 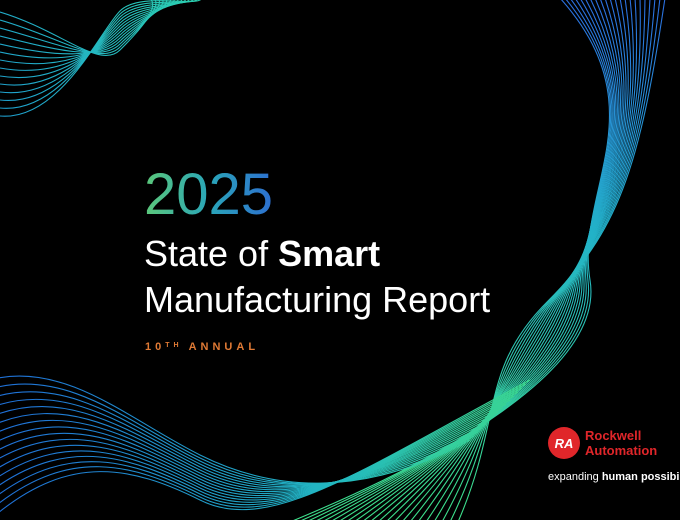 I want to click on logo-circle, so click(x=564, y=443).